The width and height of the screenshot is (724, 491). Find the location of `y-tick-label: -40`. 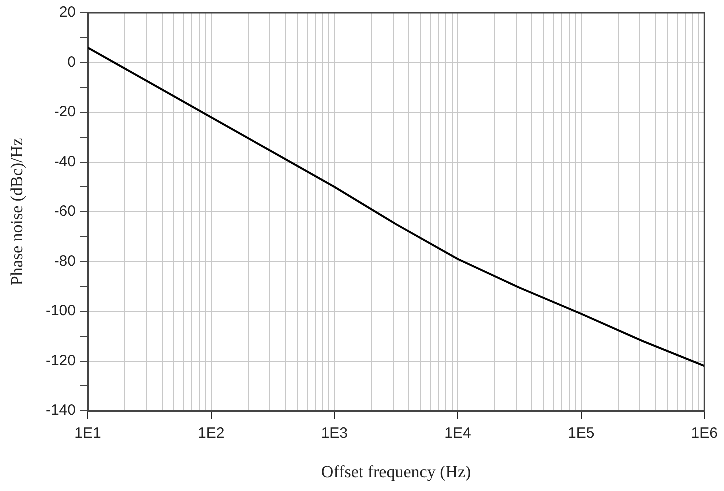

y-tick-label: -40 is located at coordinates (65, 161).